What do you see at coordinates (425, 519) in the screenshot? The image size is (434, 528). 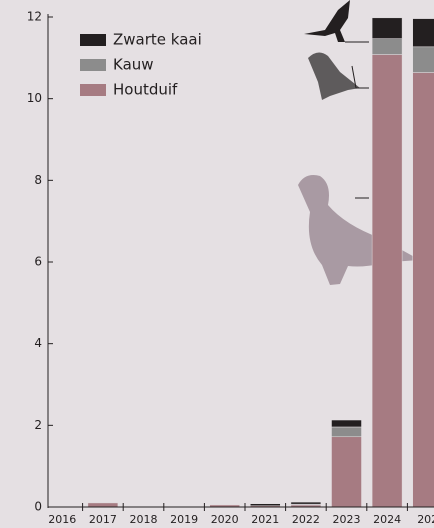 I see `x-tick-label: 202` at bounding box center [425, 519].